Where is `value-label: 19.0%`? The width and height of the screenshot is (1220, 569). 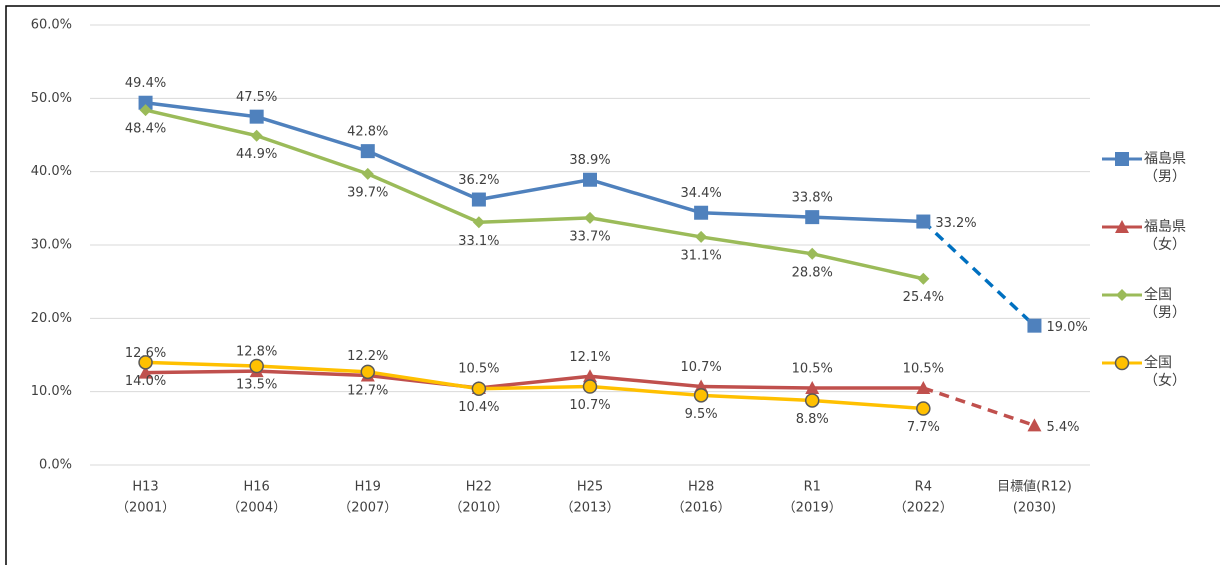
value-label: 19.0% is located at coordinates (1066, 327).